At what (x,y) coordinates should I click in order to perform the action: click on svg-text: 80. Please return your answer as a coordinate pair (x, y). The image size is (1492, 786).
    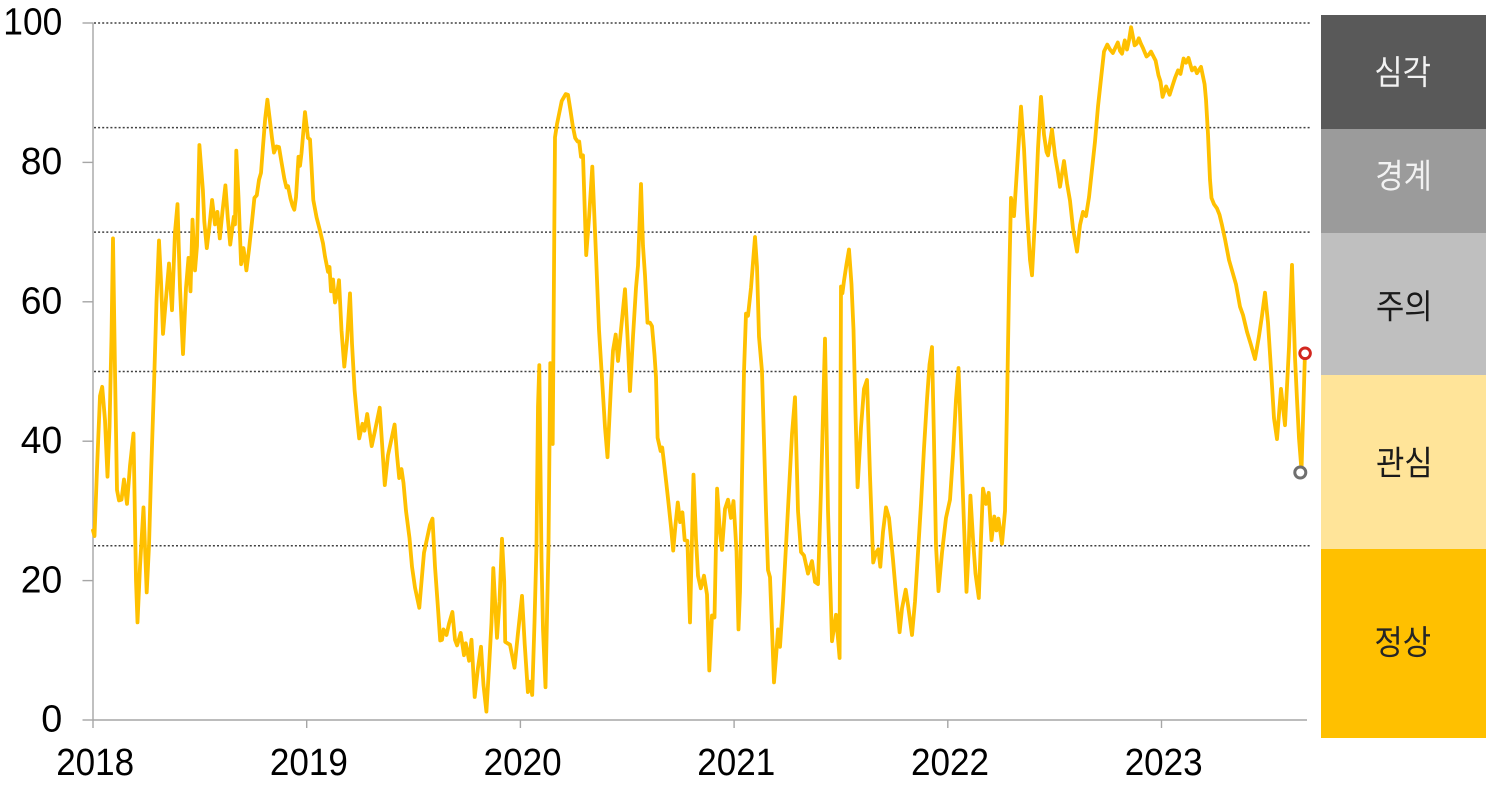
    Looking at the image, I should click on (42, 162).